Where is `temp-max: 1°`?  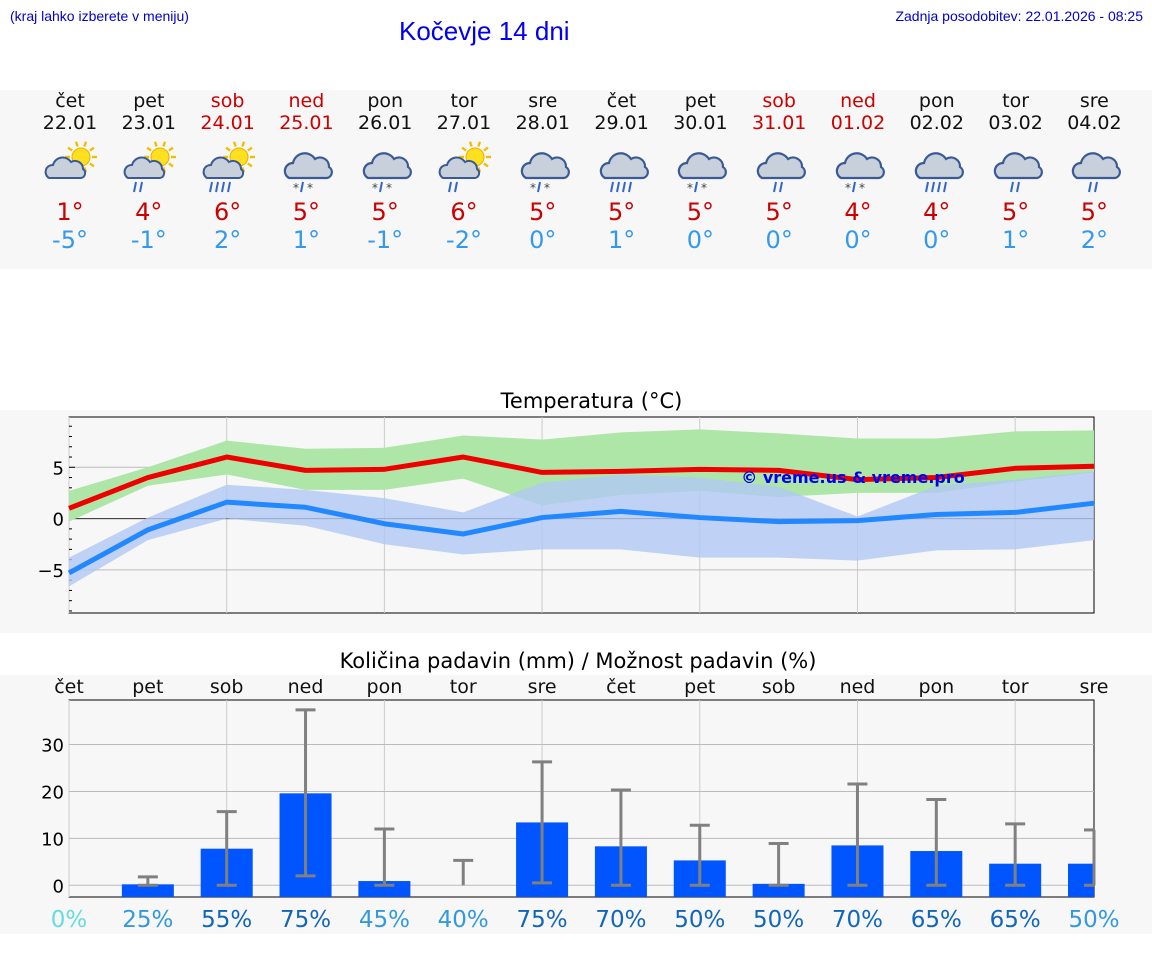 temp-max: 1° is located at coordinates (70, 212).